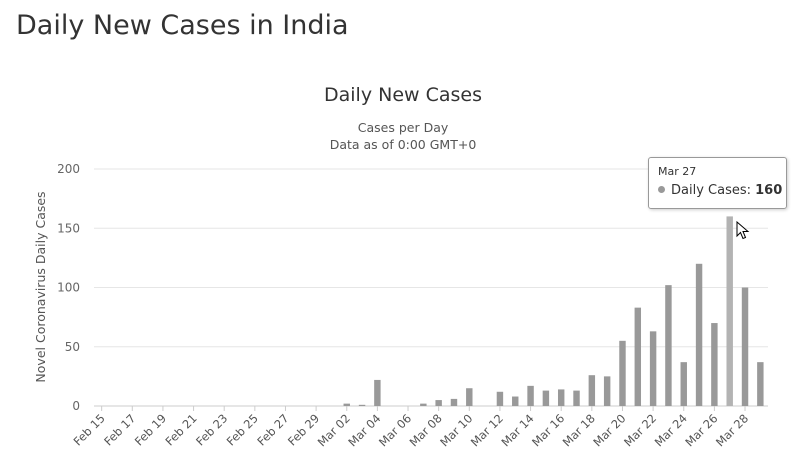  I want to click on x-tick-label: Feb 25, so click(242, 429).